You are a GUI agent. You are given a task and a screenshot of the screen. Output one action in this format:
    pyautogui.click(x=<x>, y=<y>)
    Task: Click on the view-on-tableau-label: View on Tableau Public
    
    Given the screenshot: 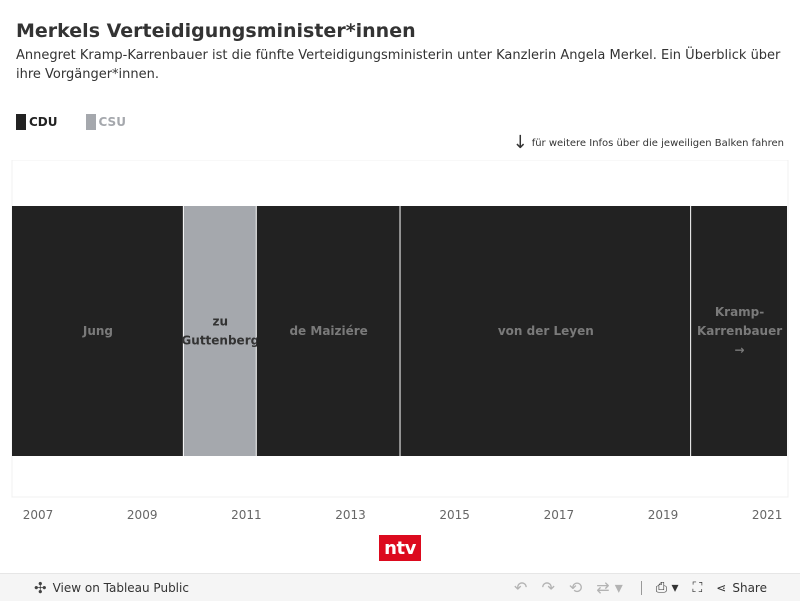 What is the action you would take?
    pyautogui.click(x=120, y=587)
    